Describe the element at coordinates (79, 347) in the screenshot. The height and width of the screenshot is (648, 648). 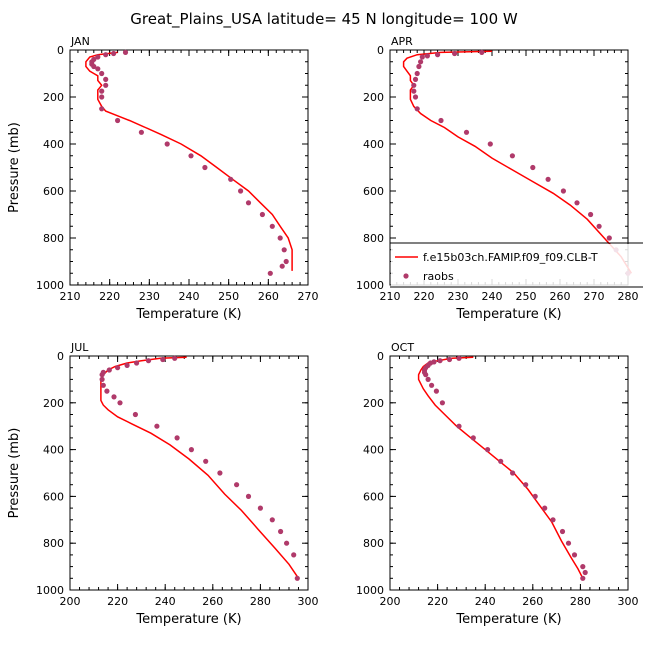
I see `panel-label: JUL` at that location.